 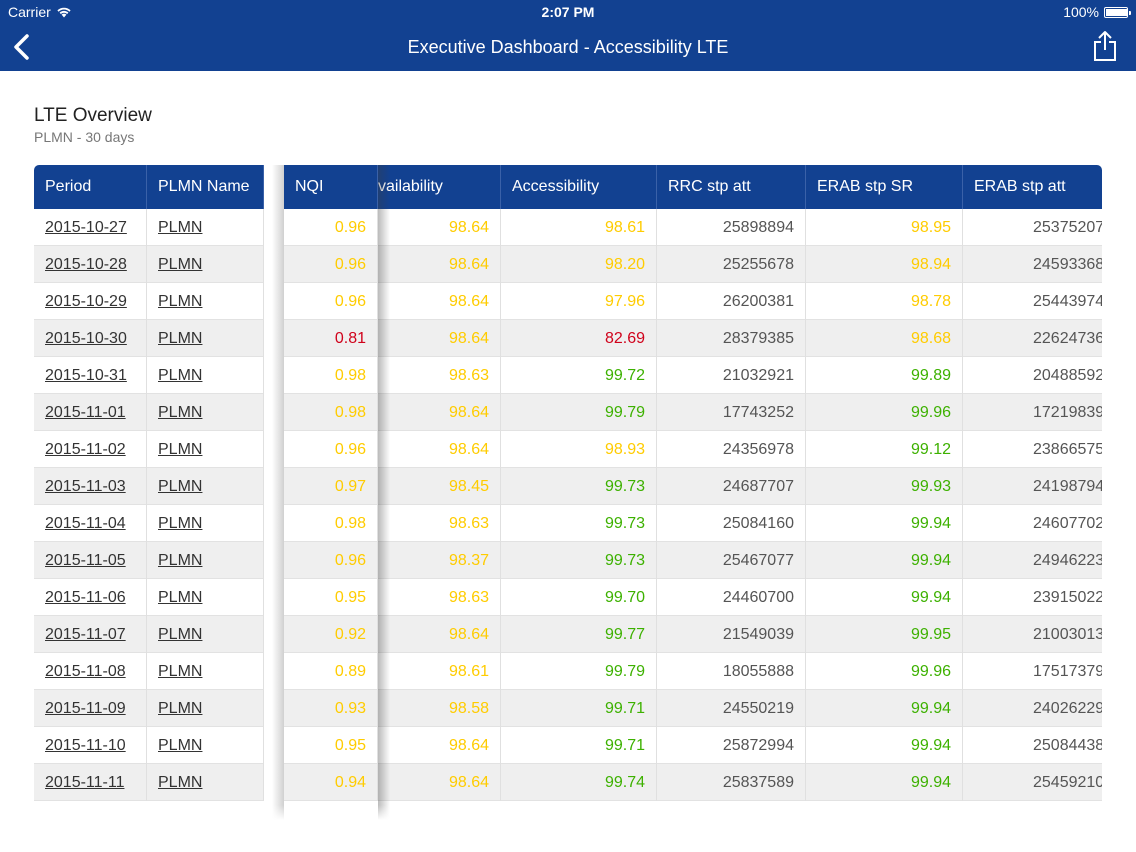 I want to click on period-link: 2015-11-02, so click(x=90, y=449).